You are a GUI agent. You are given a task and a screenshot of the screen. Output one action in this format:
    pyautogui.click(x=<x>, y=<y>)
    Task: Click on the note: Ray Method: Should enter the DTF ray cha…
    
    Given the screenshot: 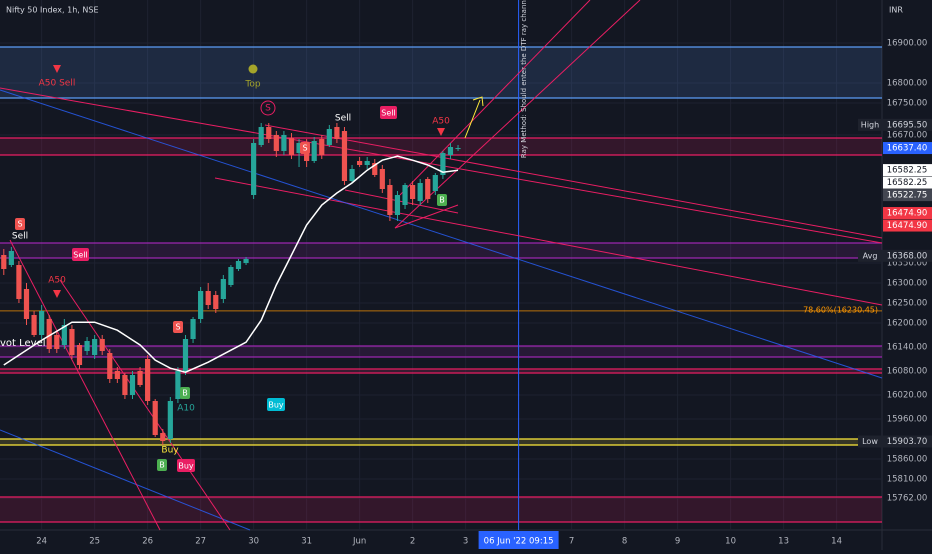 What is the action you would take?
    pyautogui.click(x=524, y=79)
    